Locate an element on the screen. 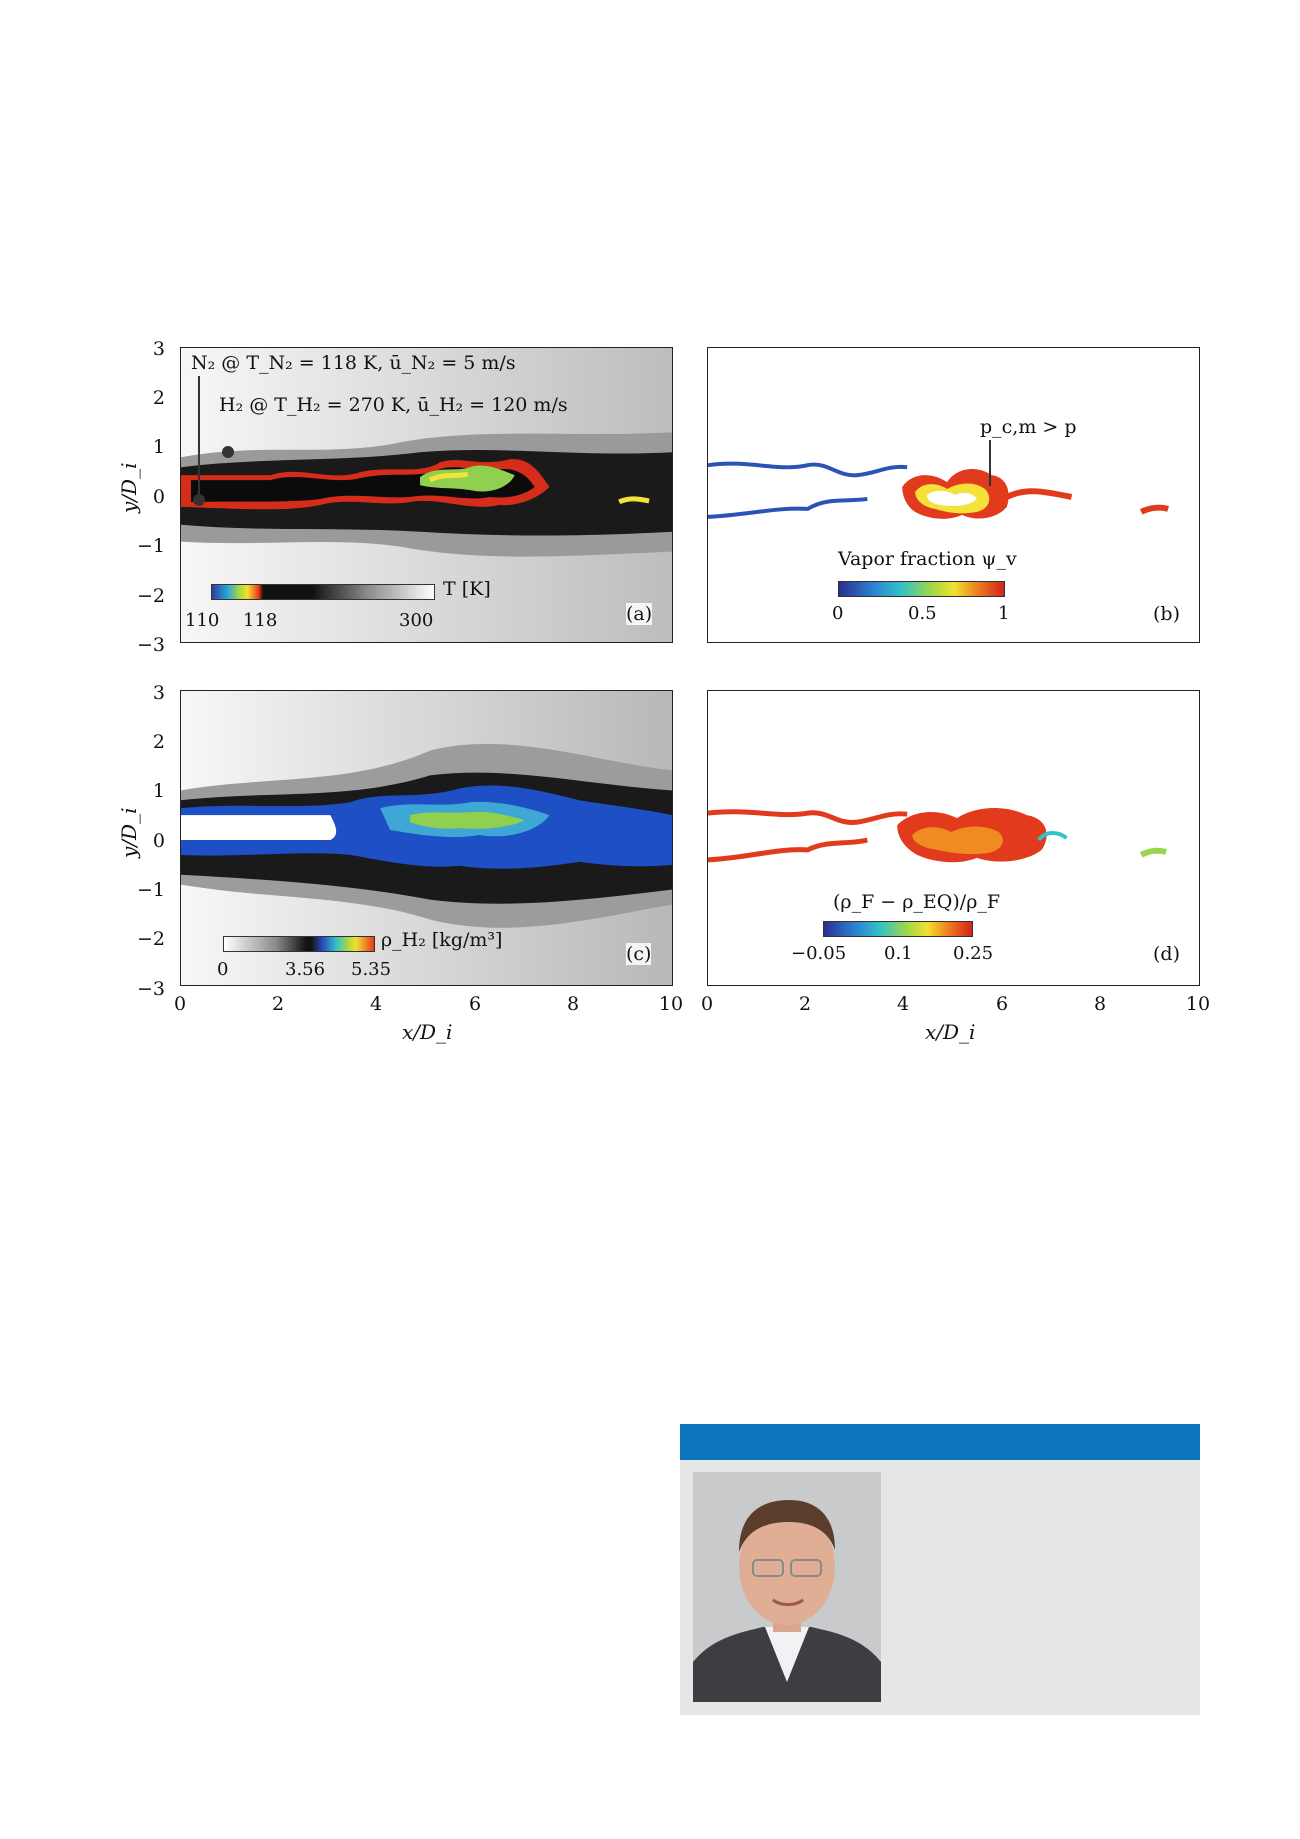  density-colorbar is located at coordinates (299, 944).